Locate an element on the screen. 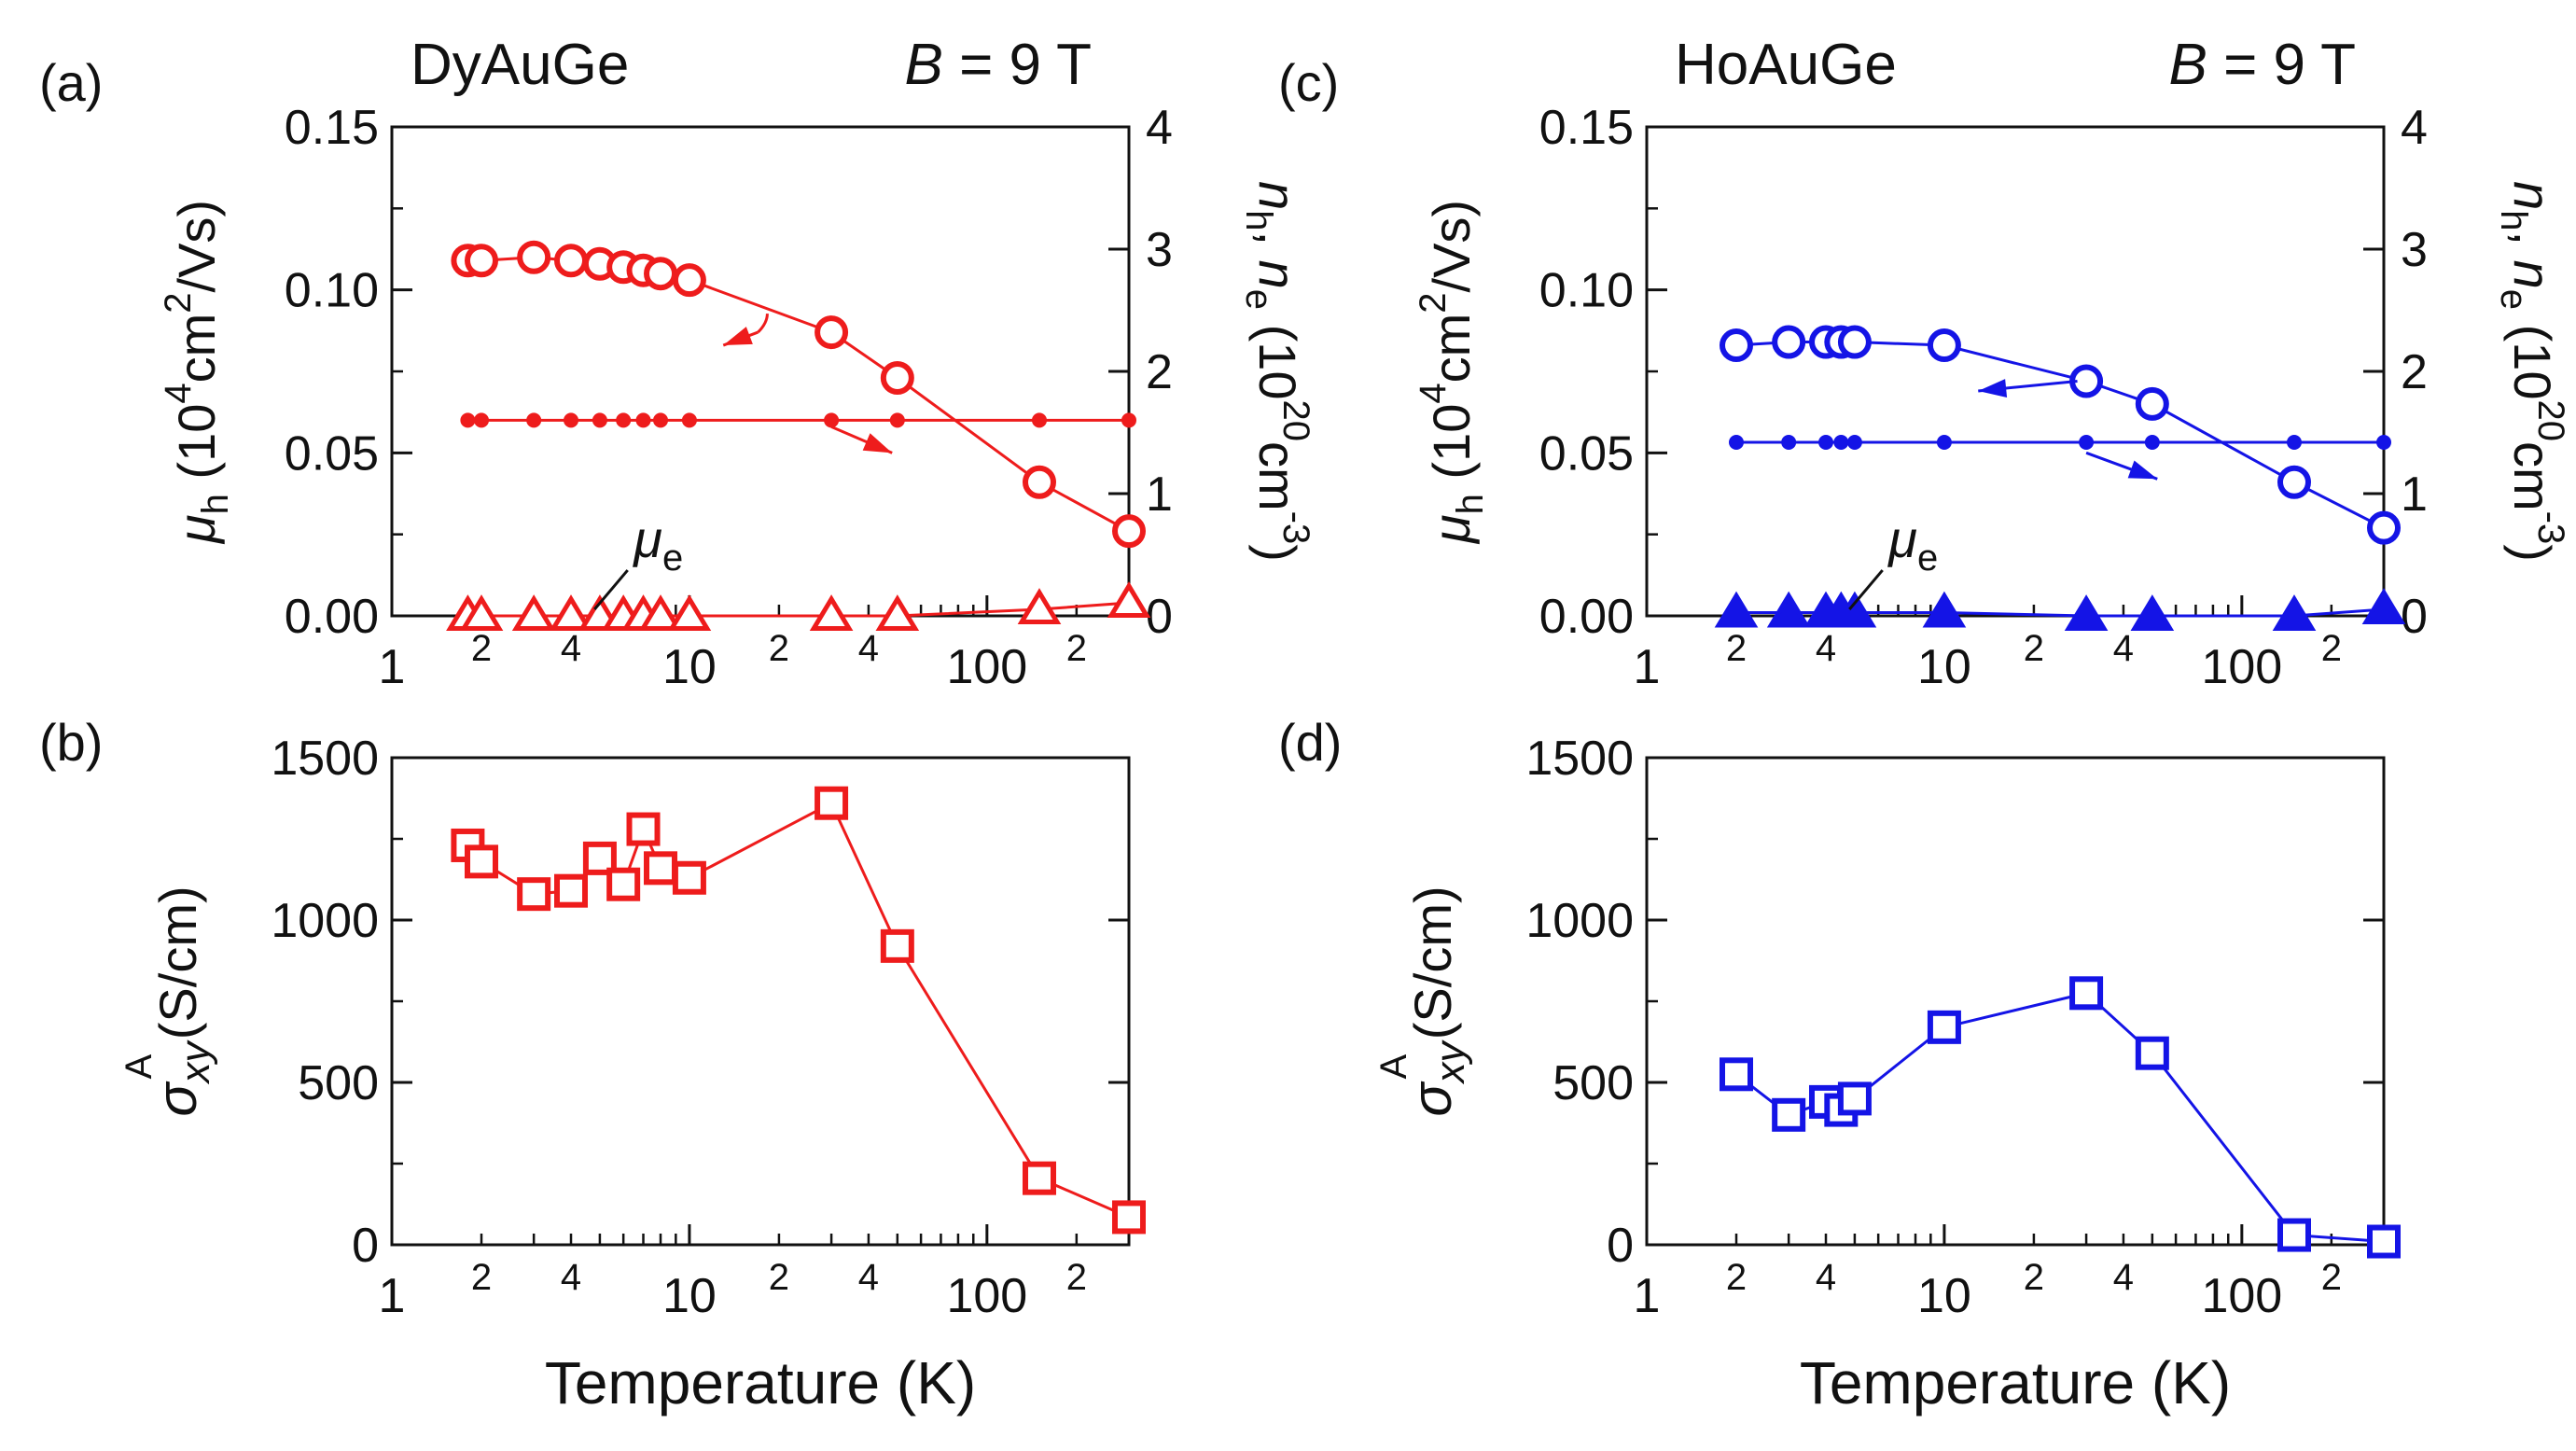 This screenshot has width=2576, height=1451. panel-a-ylabel-right: nh, ne (1020cm-3) is located at coordinates (1277, 371).